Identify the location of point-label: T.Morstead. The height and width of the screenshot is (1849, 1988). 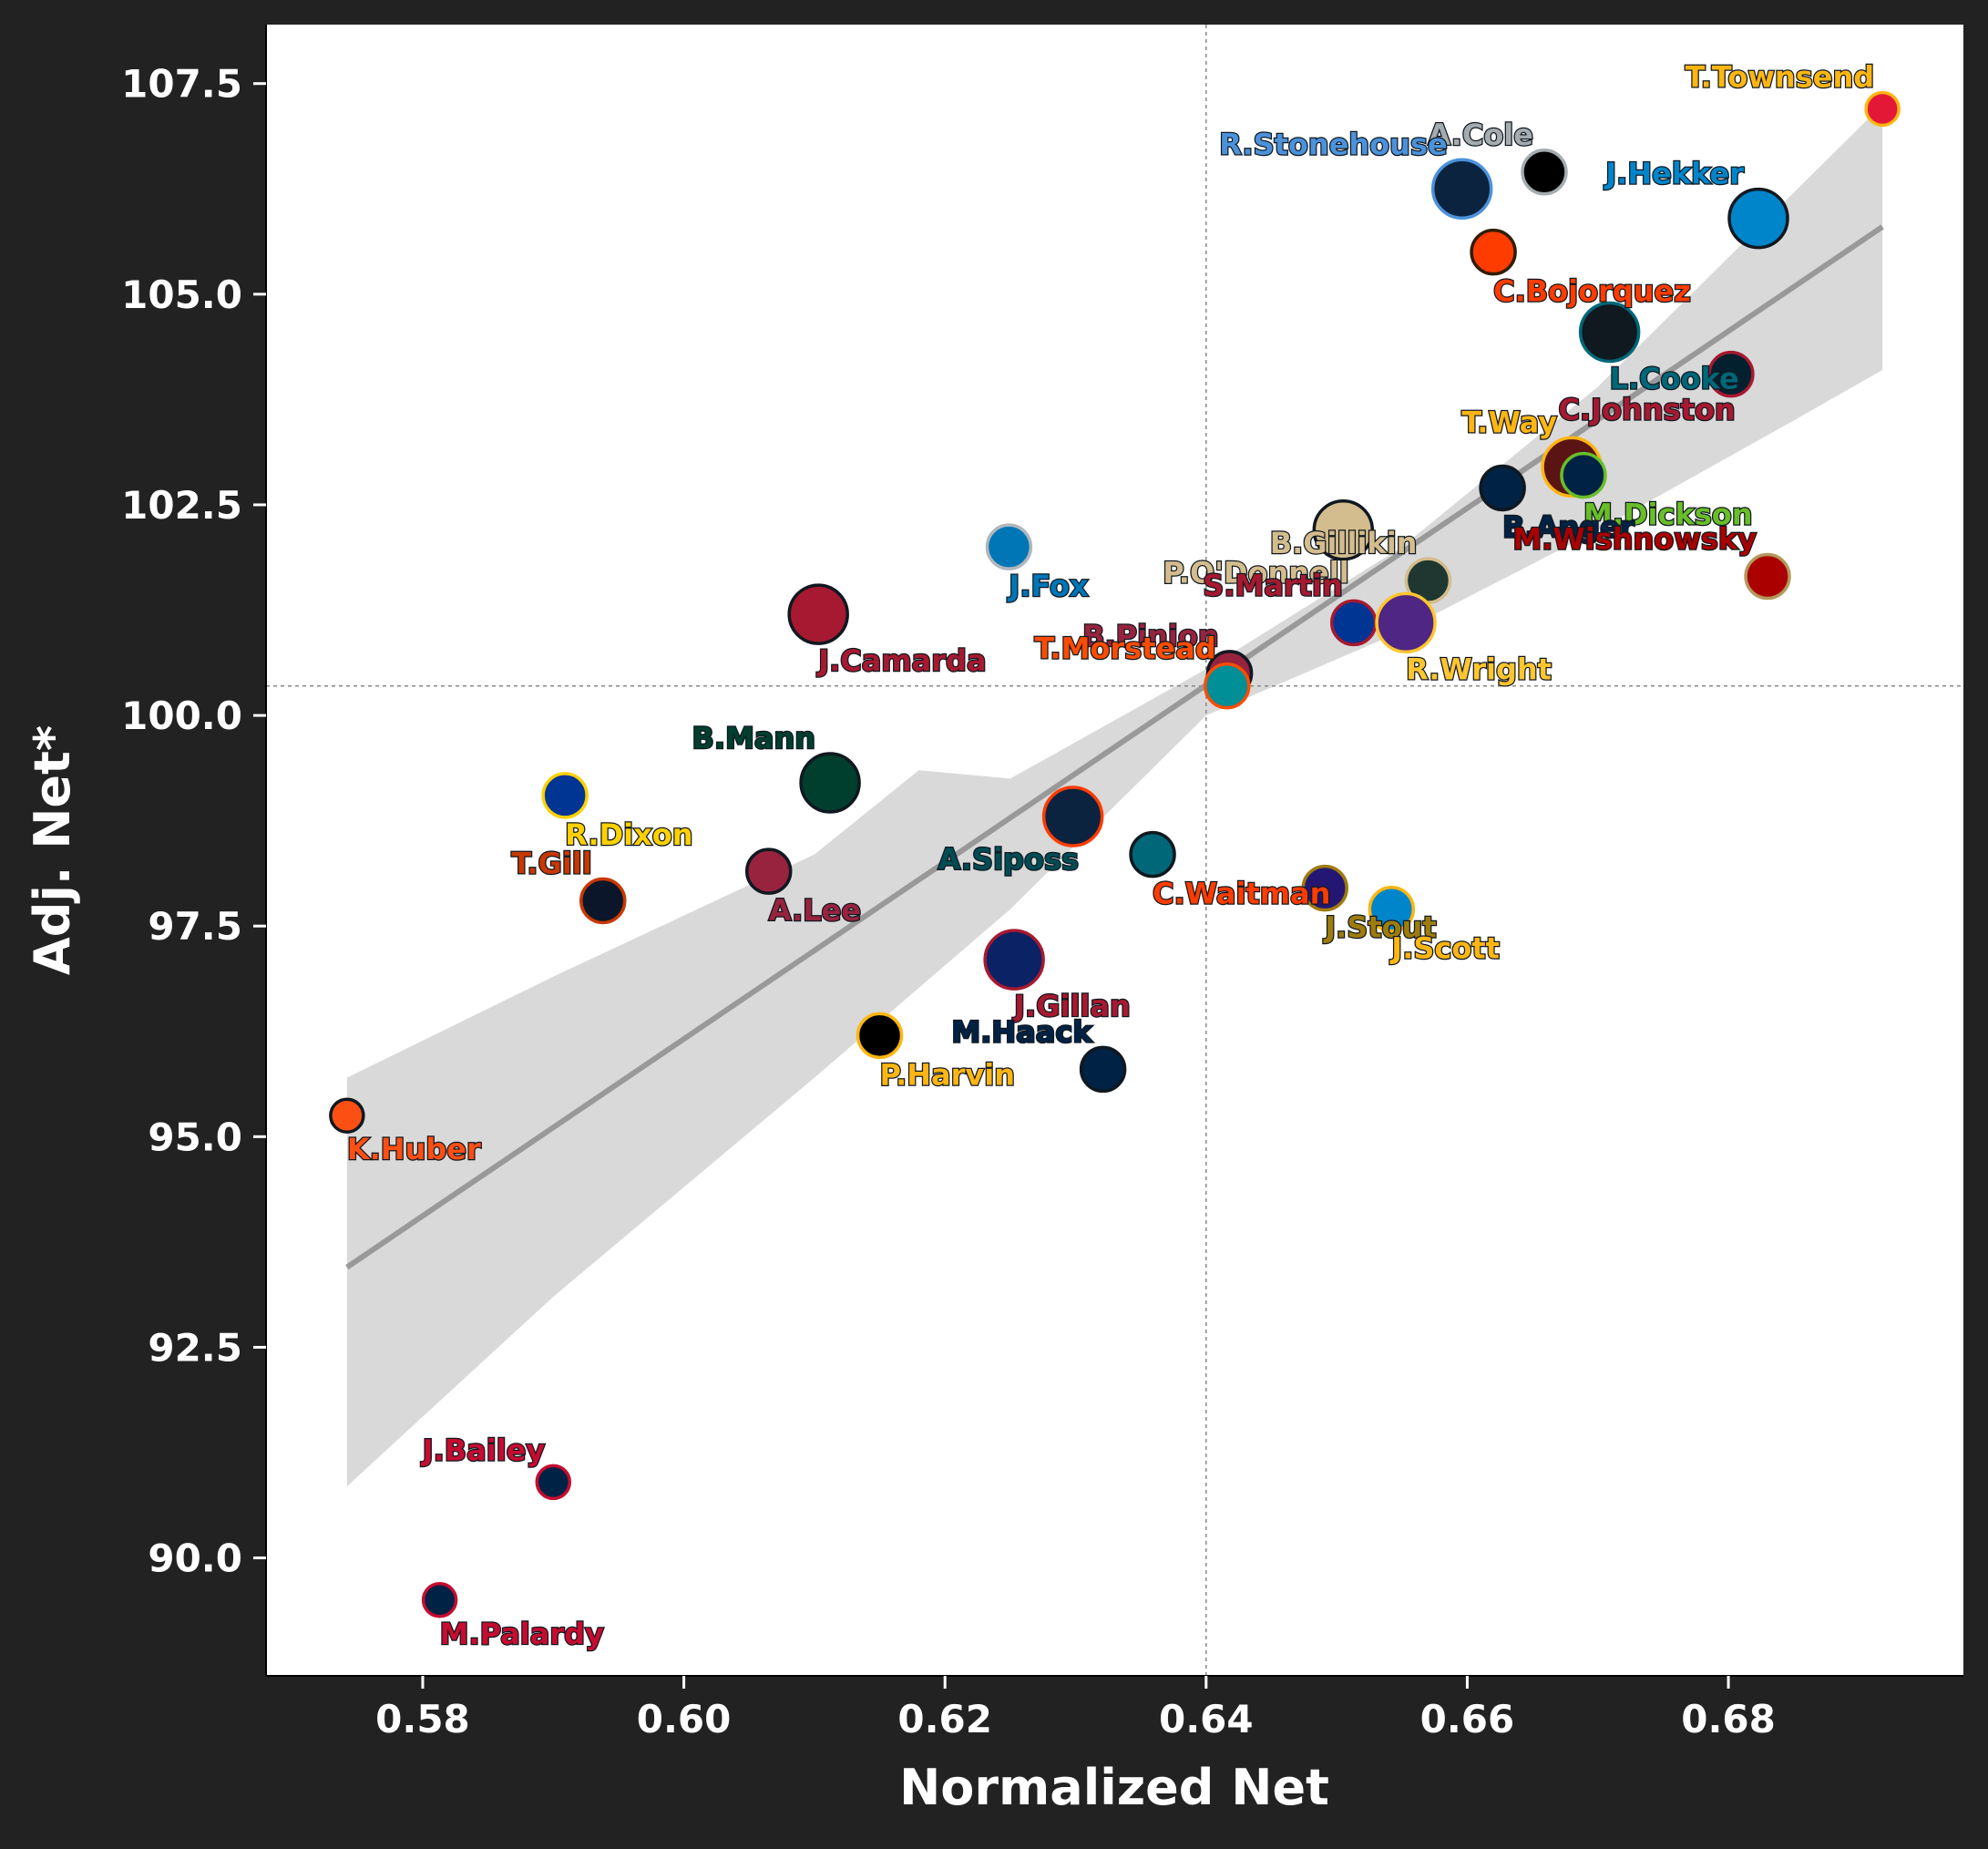
(1124, 649).